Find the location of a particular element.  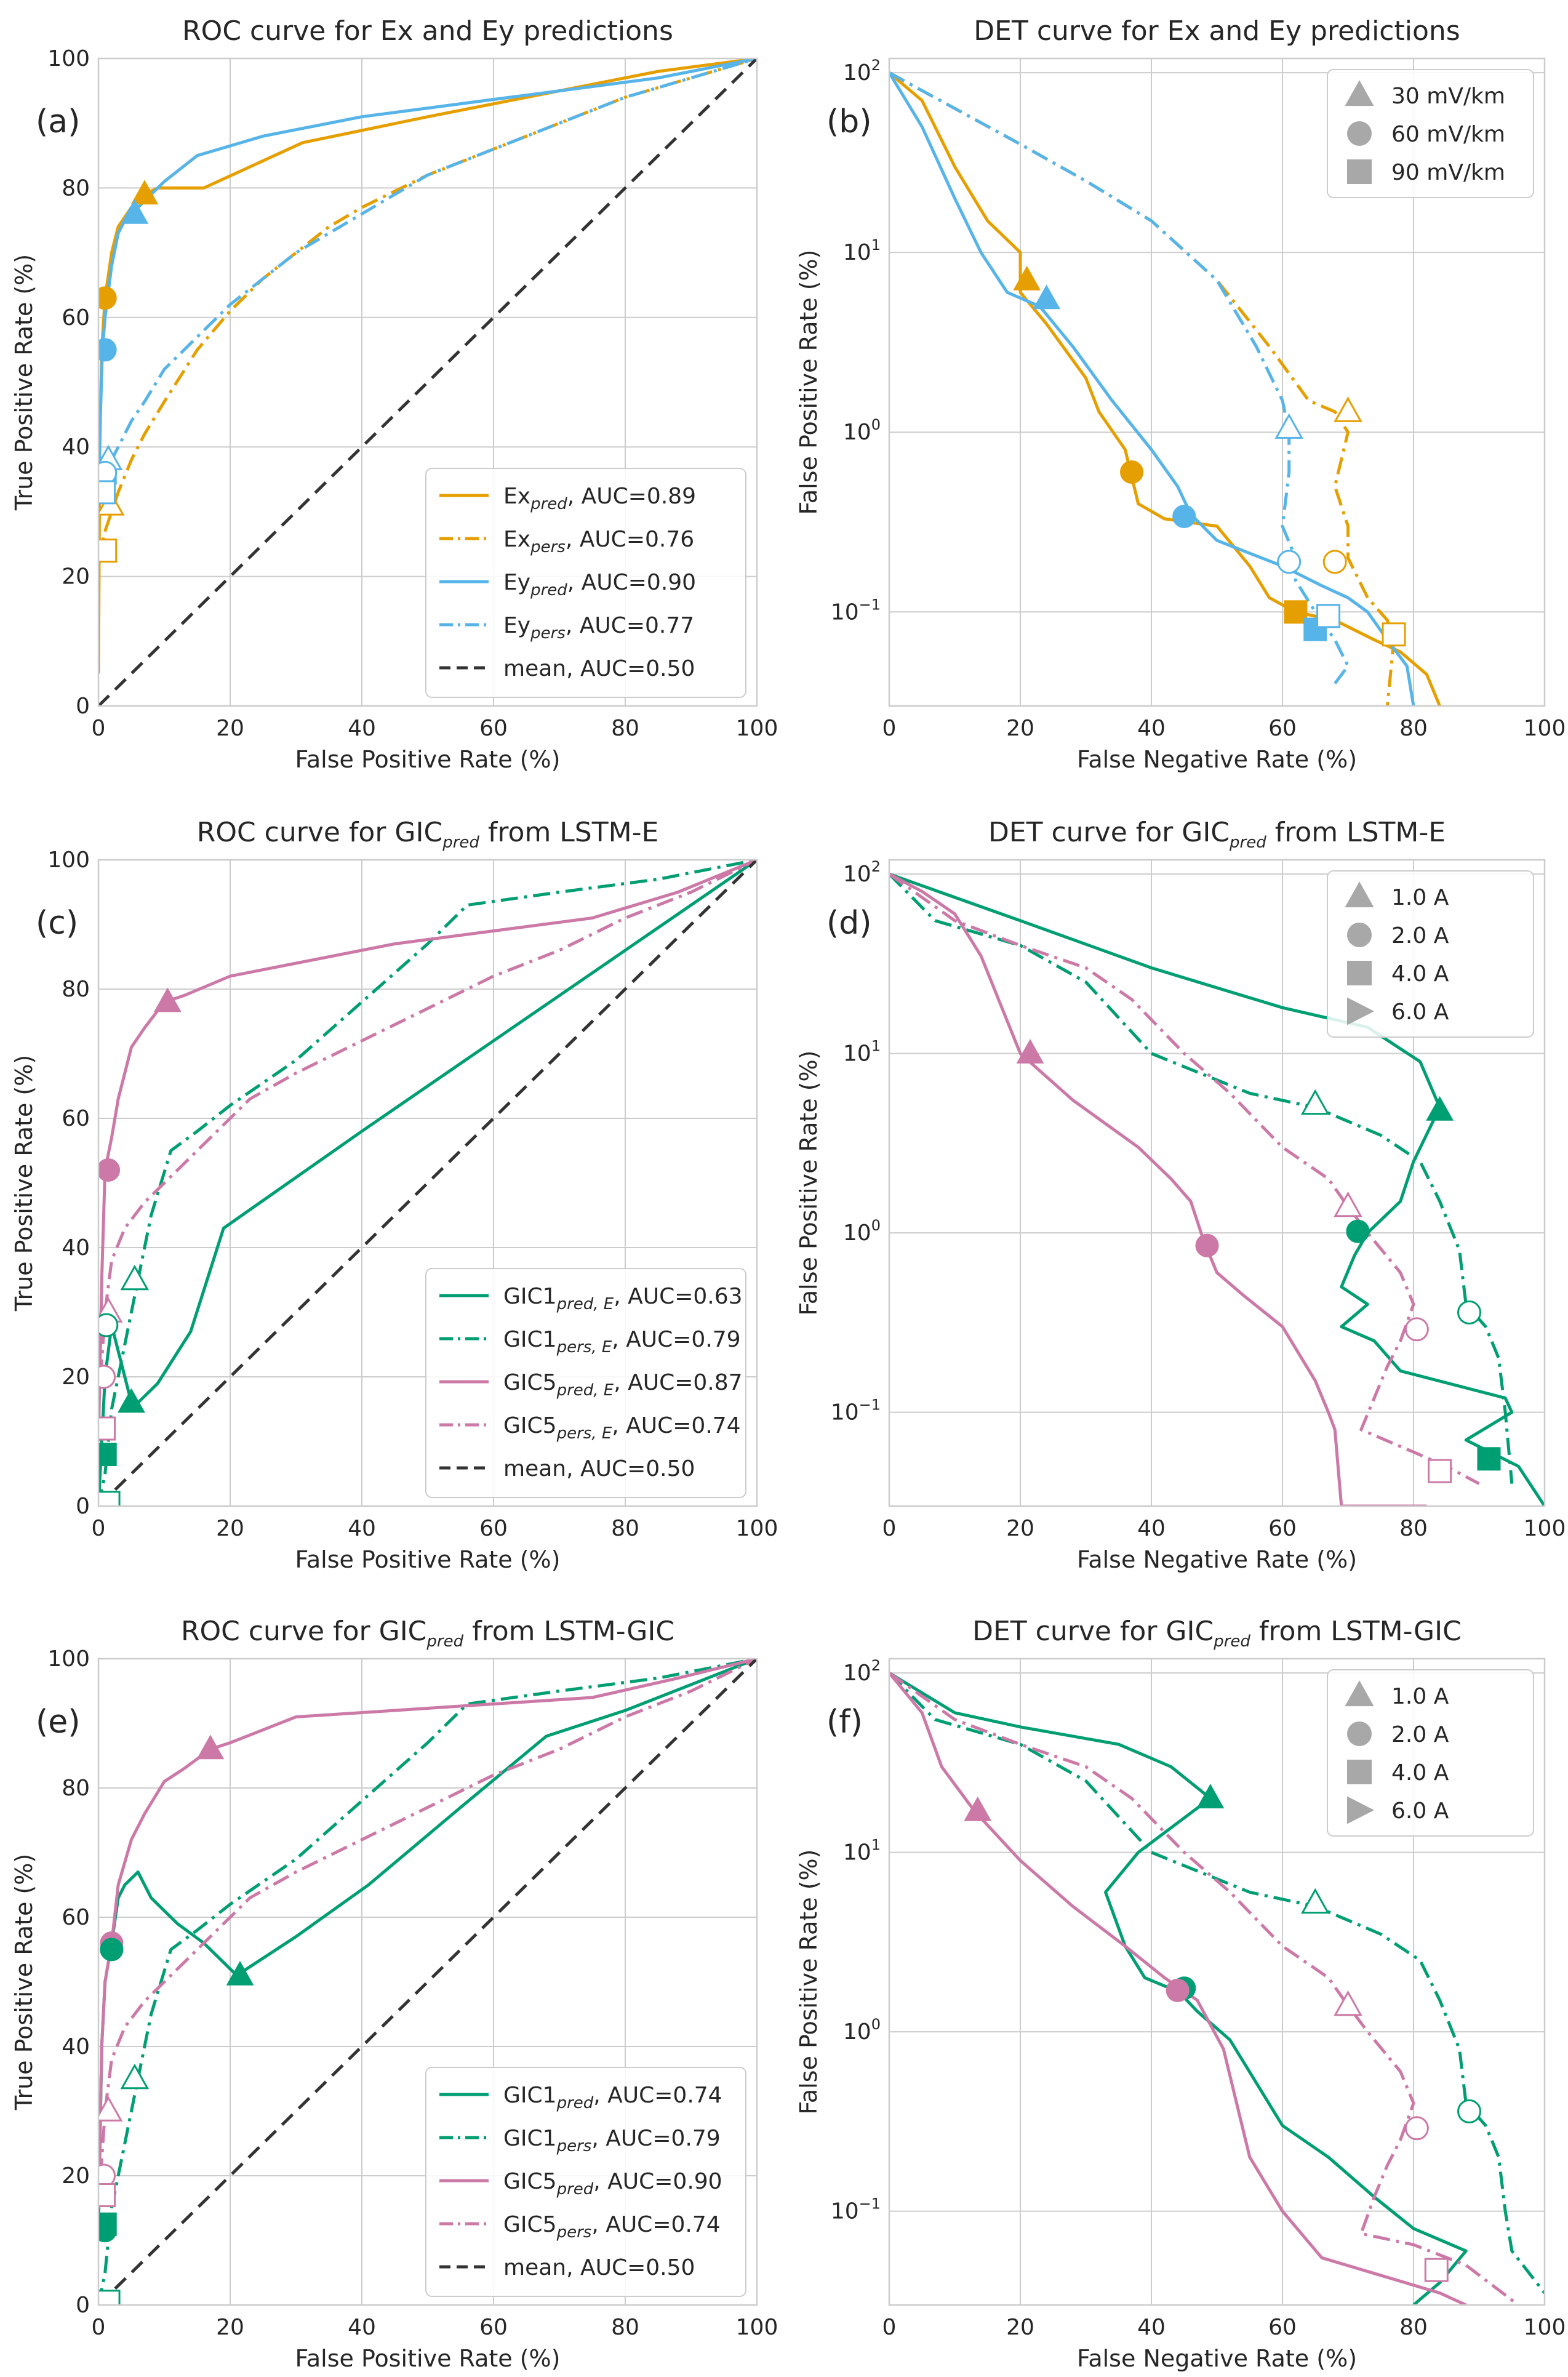

legend-entry: Eypred, AUC=0.90 is located at coordinates (599, 584).